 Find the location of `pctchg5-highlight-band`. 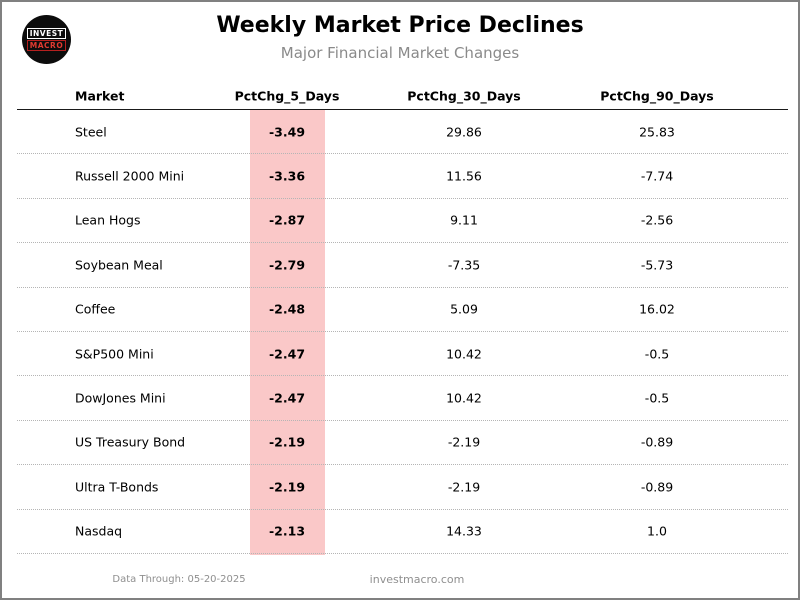

pctchg5-highlight-band is located at coordinates (287, 332).